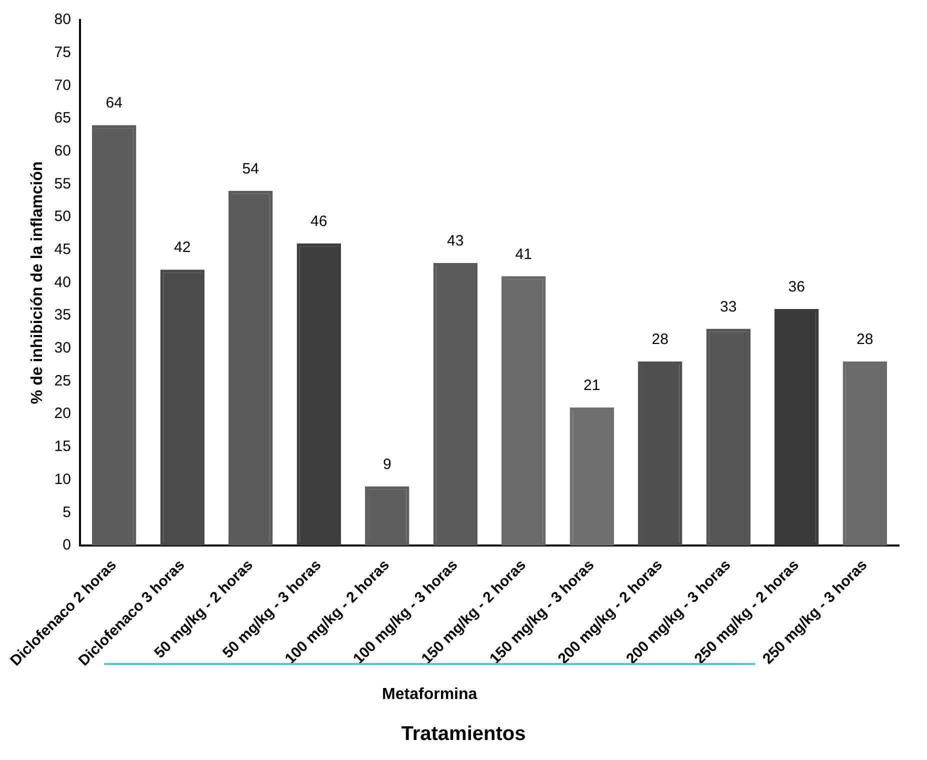 This screenshot has height=760, width=927. I want to click on y-tick-label: 75, so click(62, 52).